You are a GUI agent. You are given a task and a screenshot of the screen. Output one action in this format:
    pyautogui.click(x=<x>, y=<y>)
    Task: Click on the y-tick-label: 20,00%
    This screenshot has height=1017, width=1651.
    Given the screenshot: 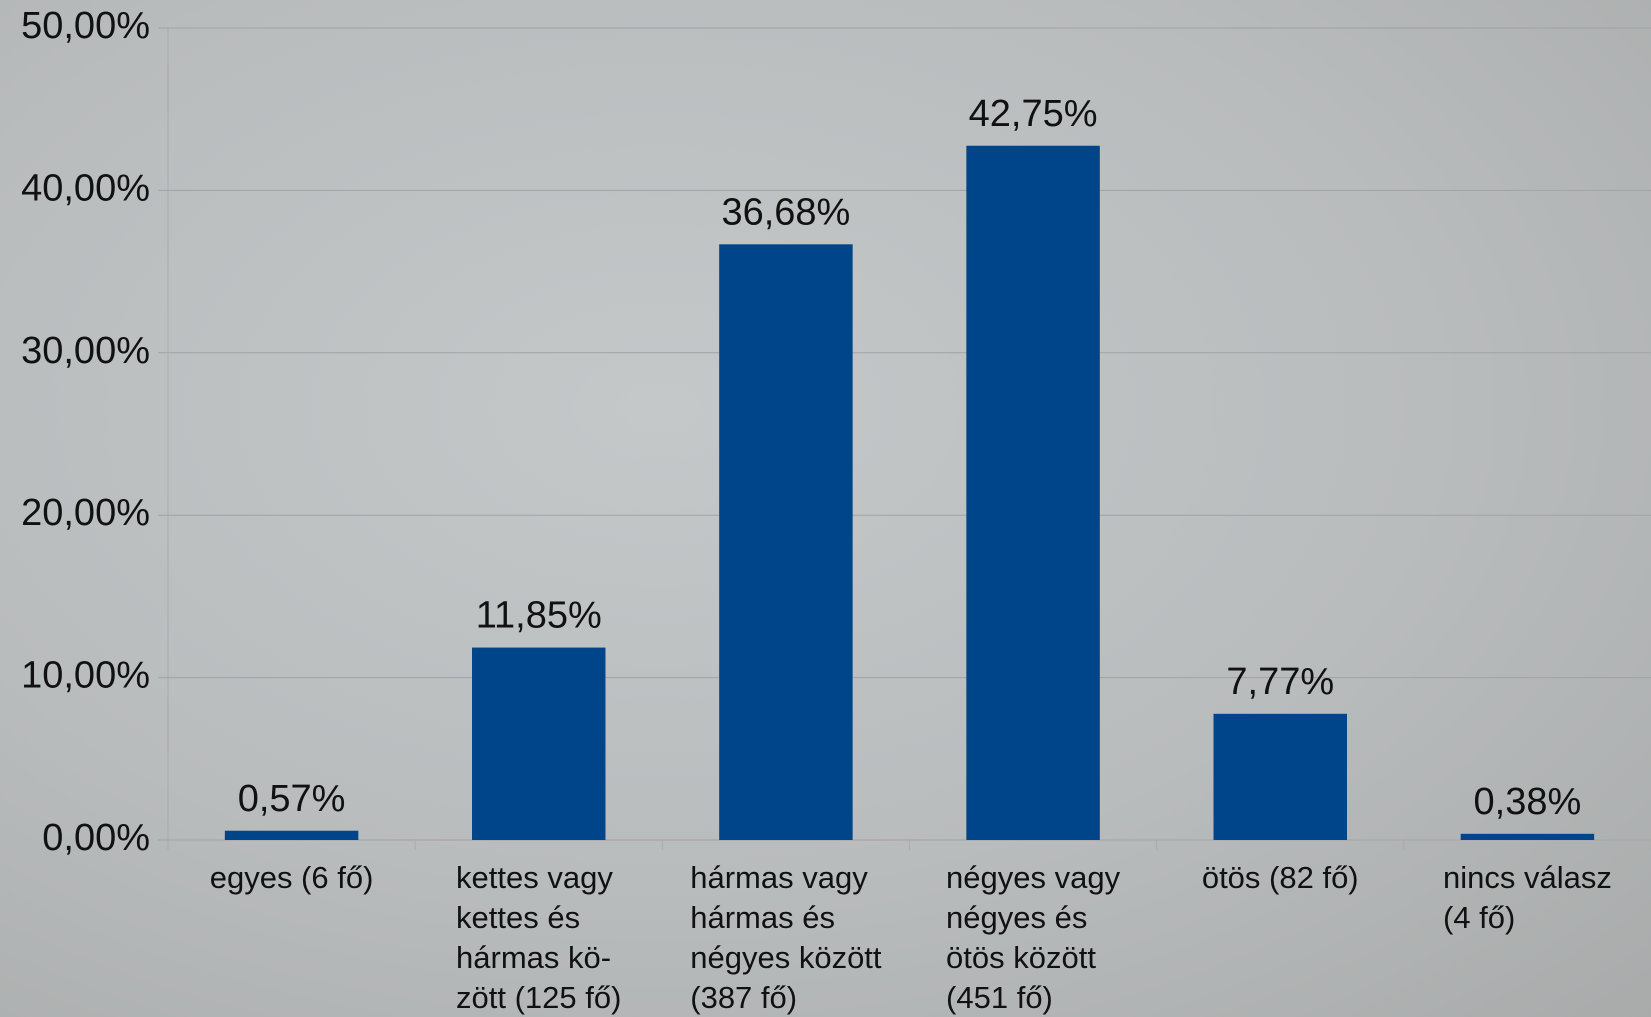 What is the action you would take?
    pyautogui.click(x=85, y=513)
    